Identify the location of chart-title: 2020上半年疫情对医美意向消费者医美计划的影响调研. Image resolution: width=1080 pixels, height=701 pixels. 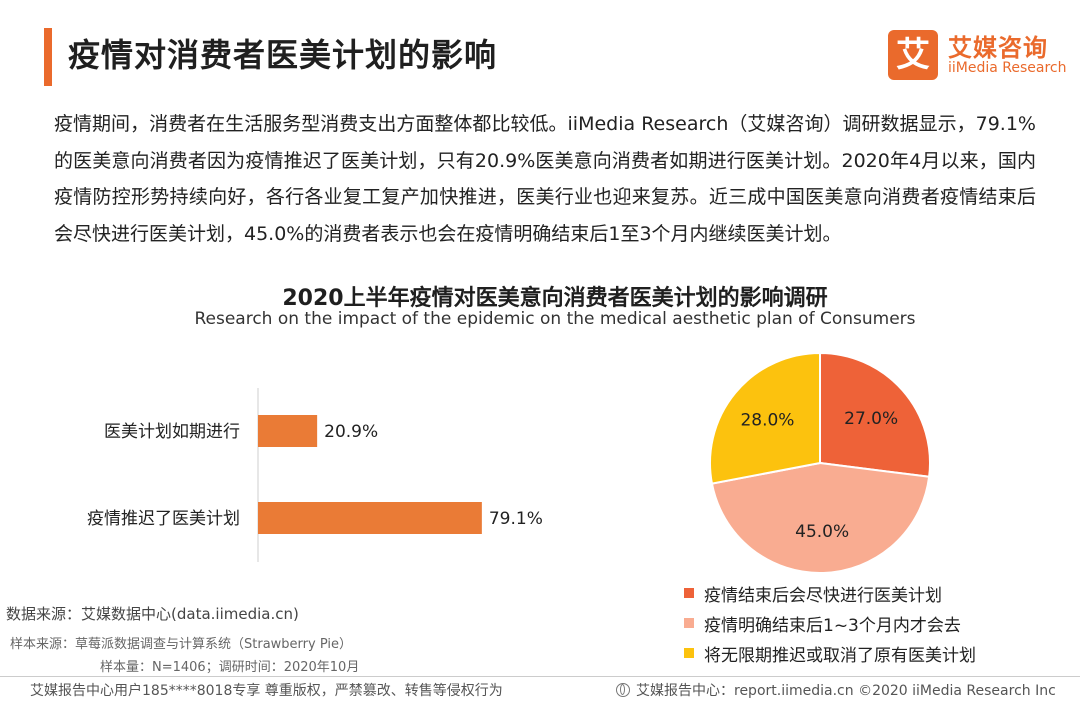
(555, 298).